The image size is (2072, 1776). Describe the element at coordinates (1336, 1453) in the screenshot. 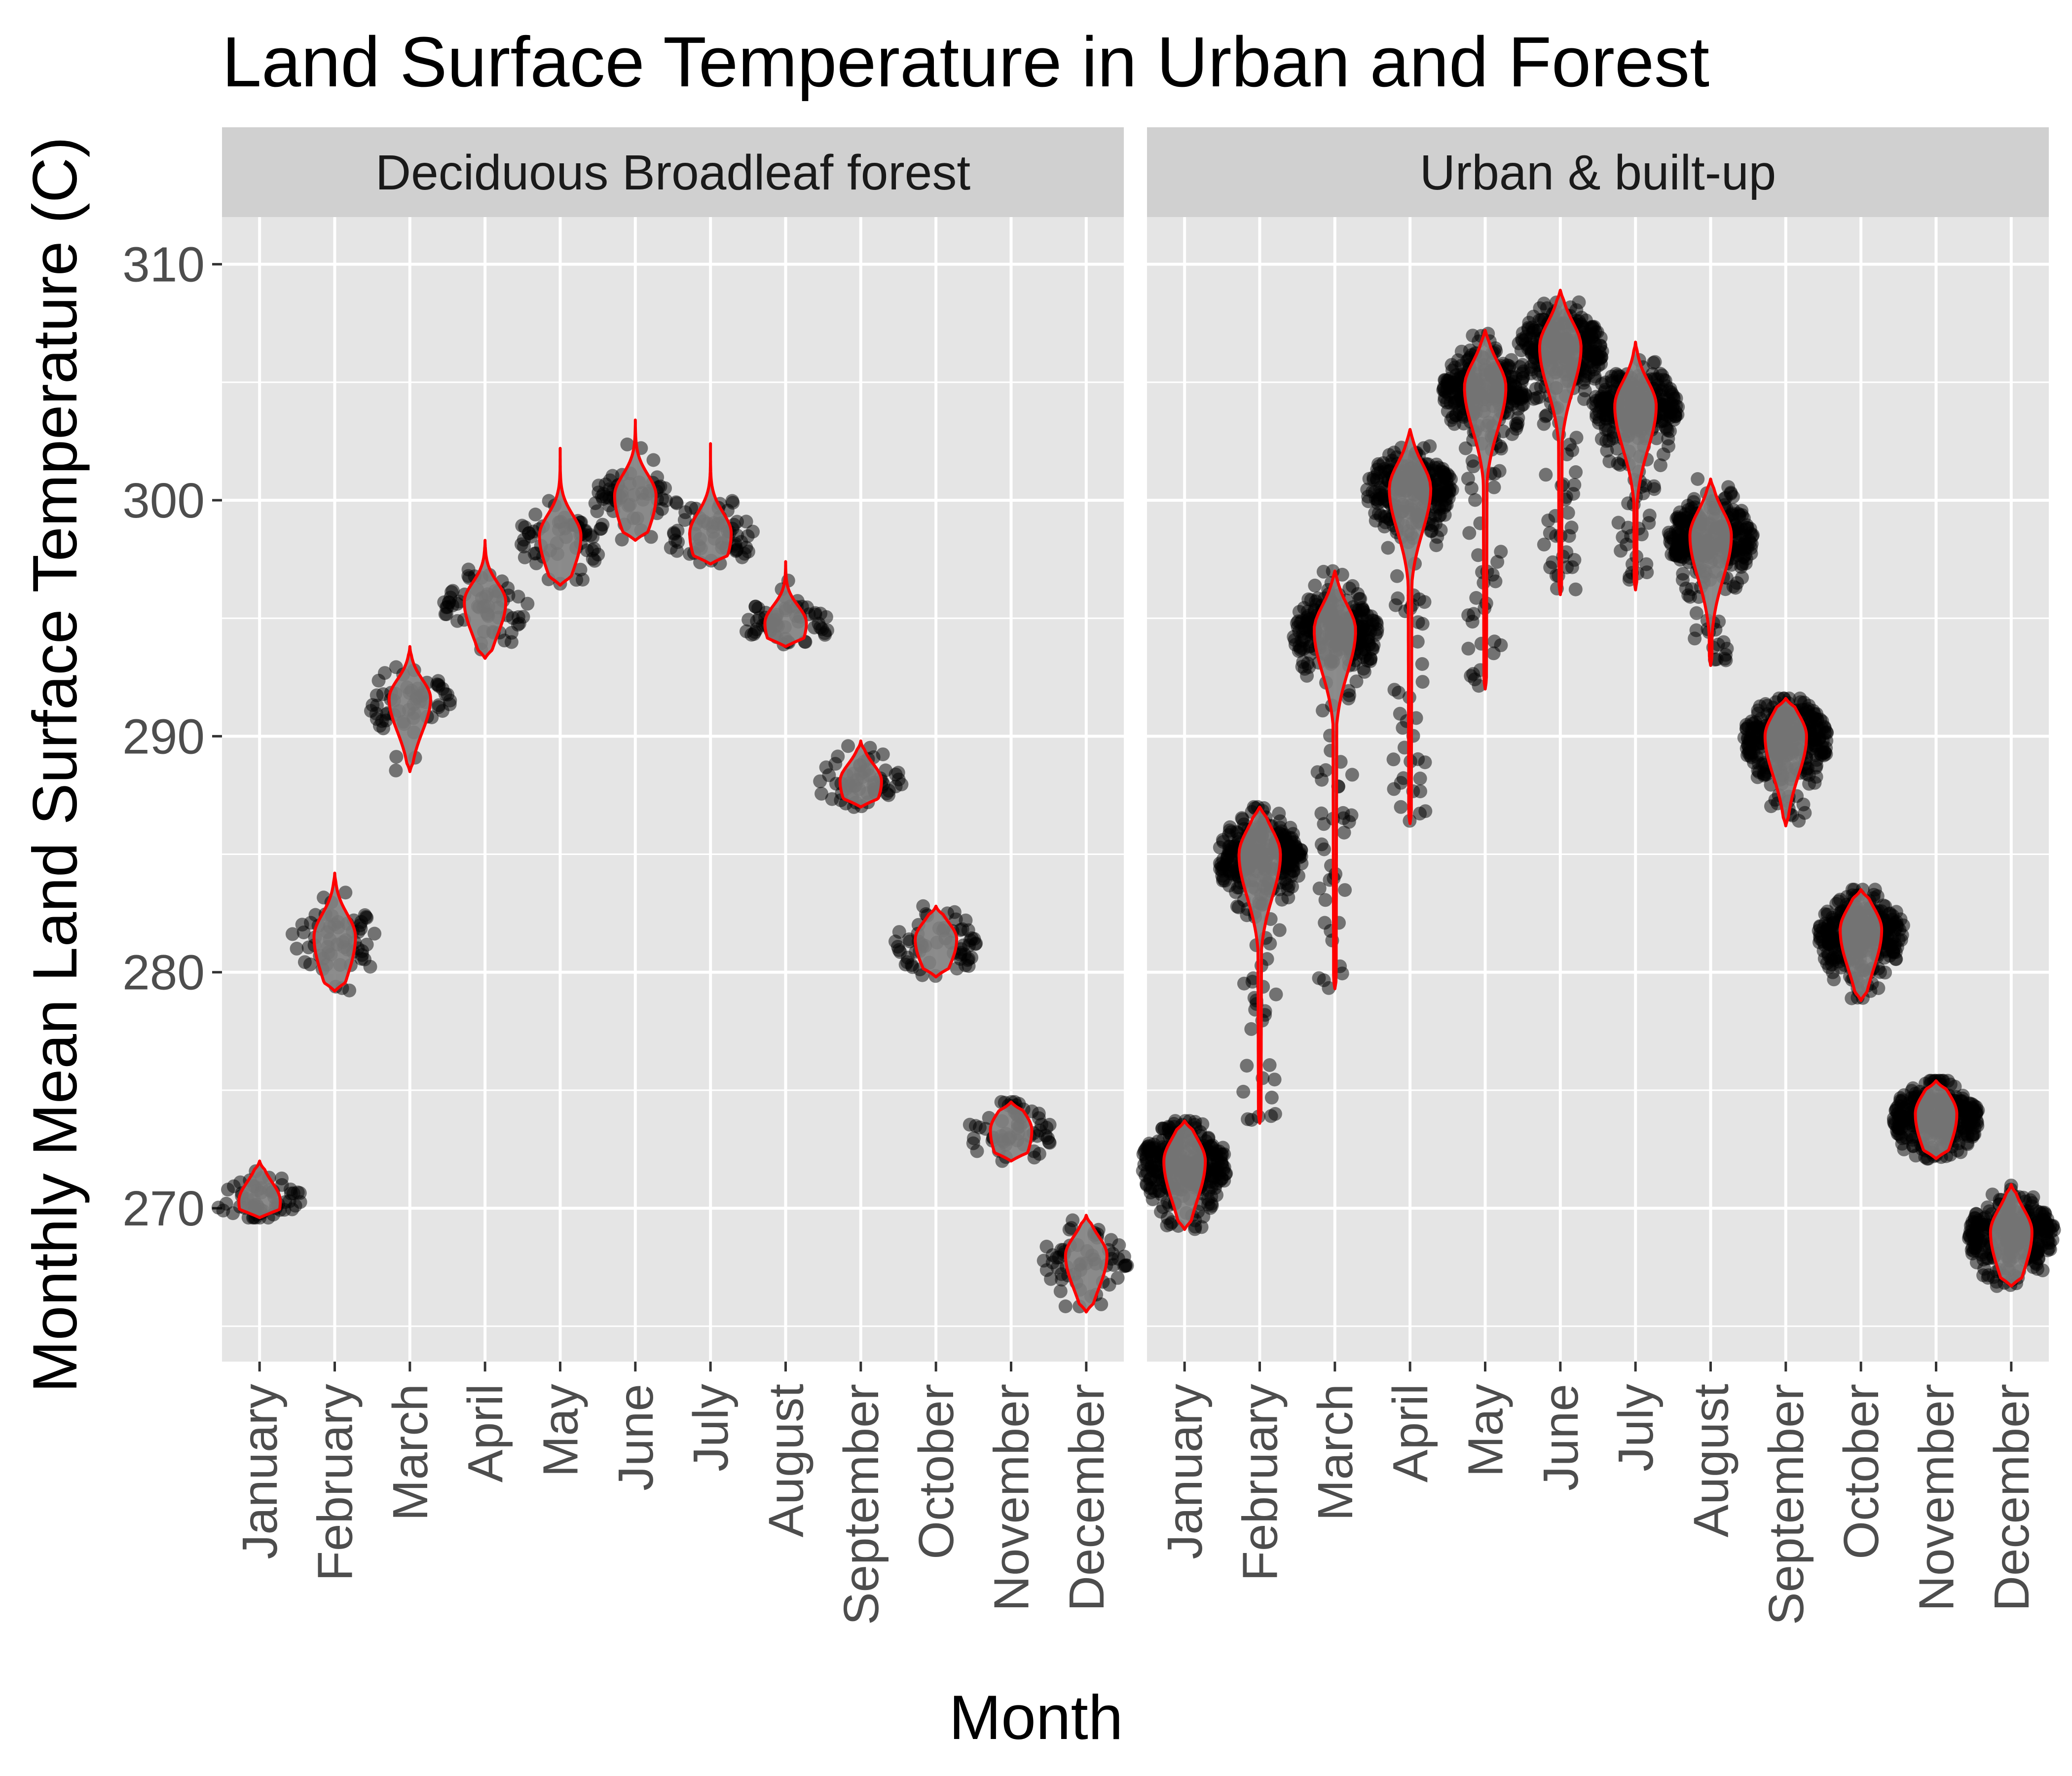

I see `x-tick-label: March` at that location.